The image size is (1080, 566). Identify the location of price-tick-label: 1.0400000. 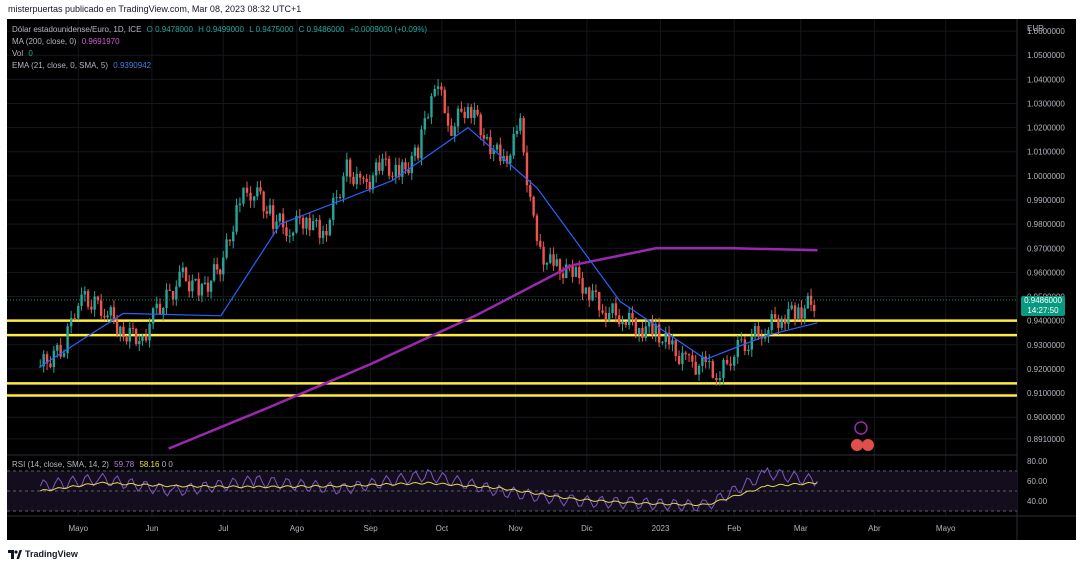
(1046, 79).